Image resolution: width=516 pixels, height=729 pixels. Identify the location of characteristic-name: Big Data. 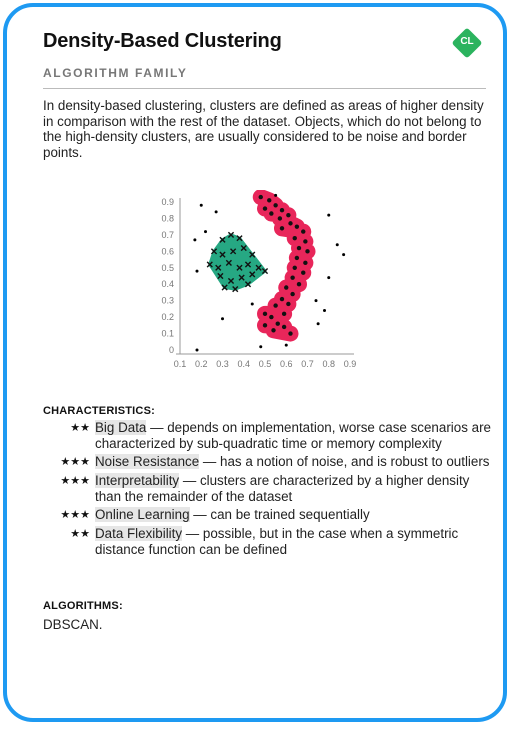
(121, 427).